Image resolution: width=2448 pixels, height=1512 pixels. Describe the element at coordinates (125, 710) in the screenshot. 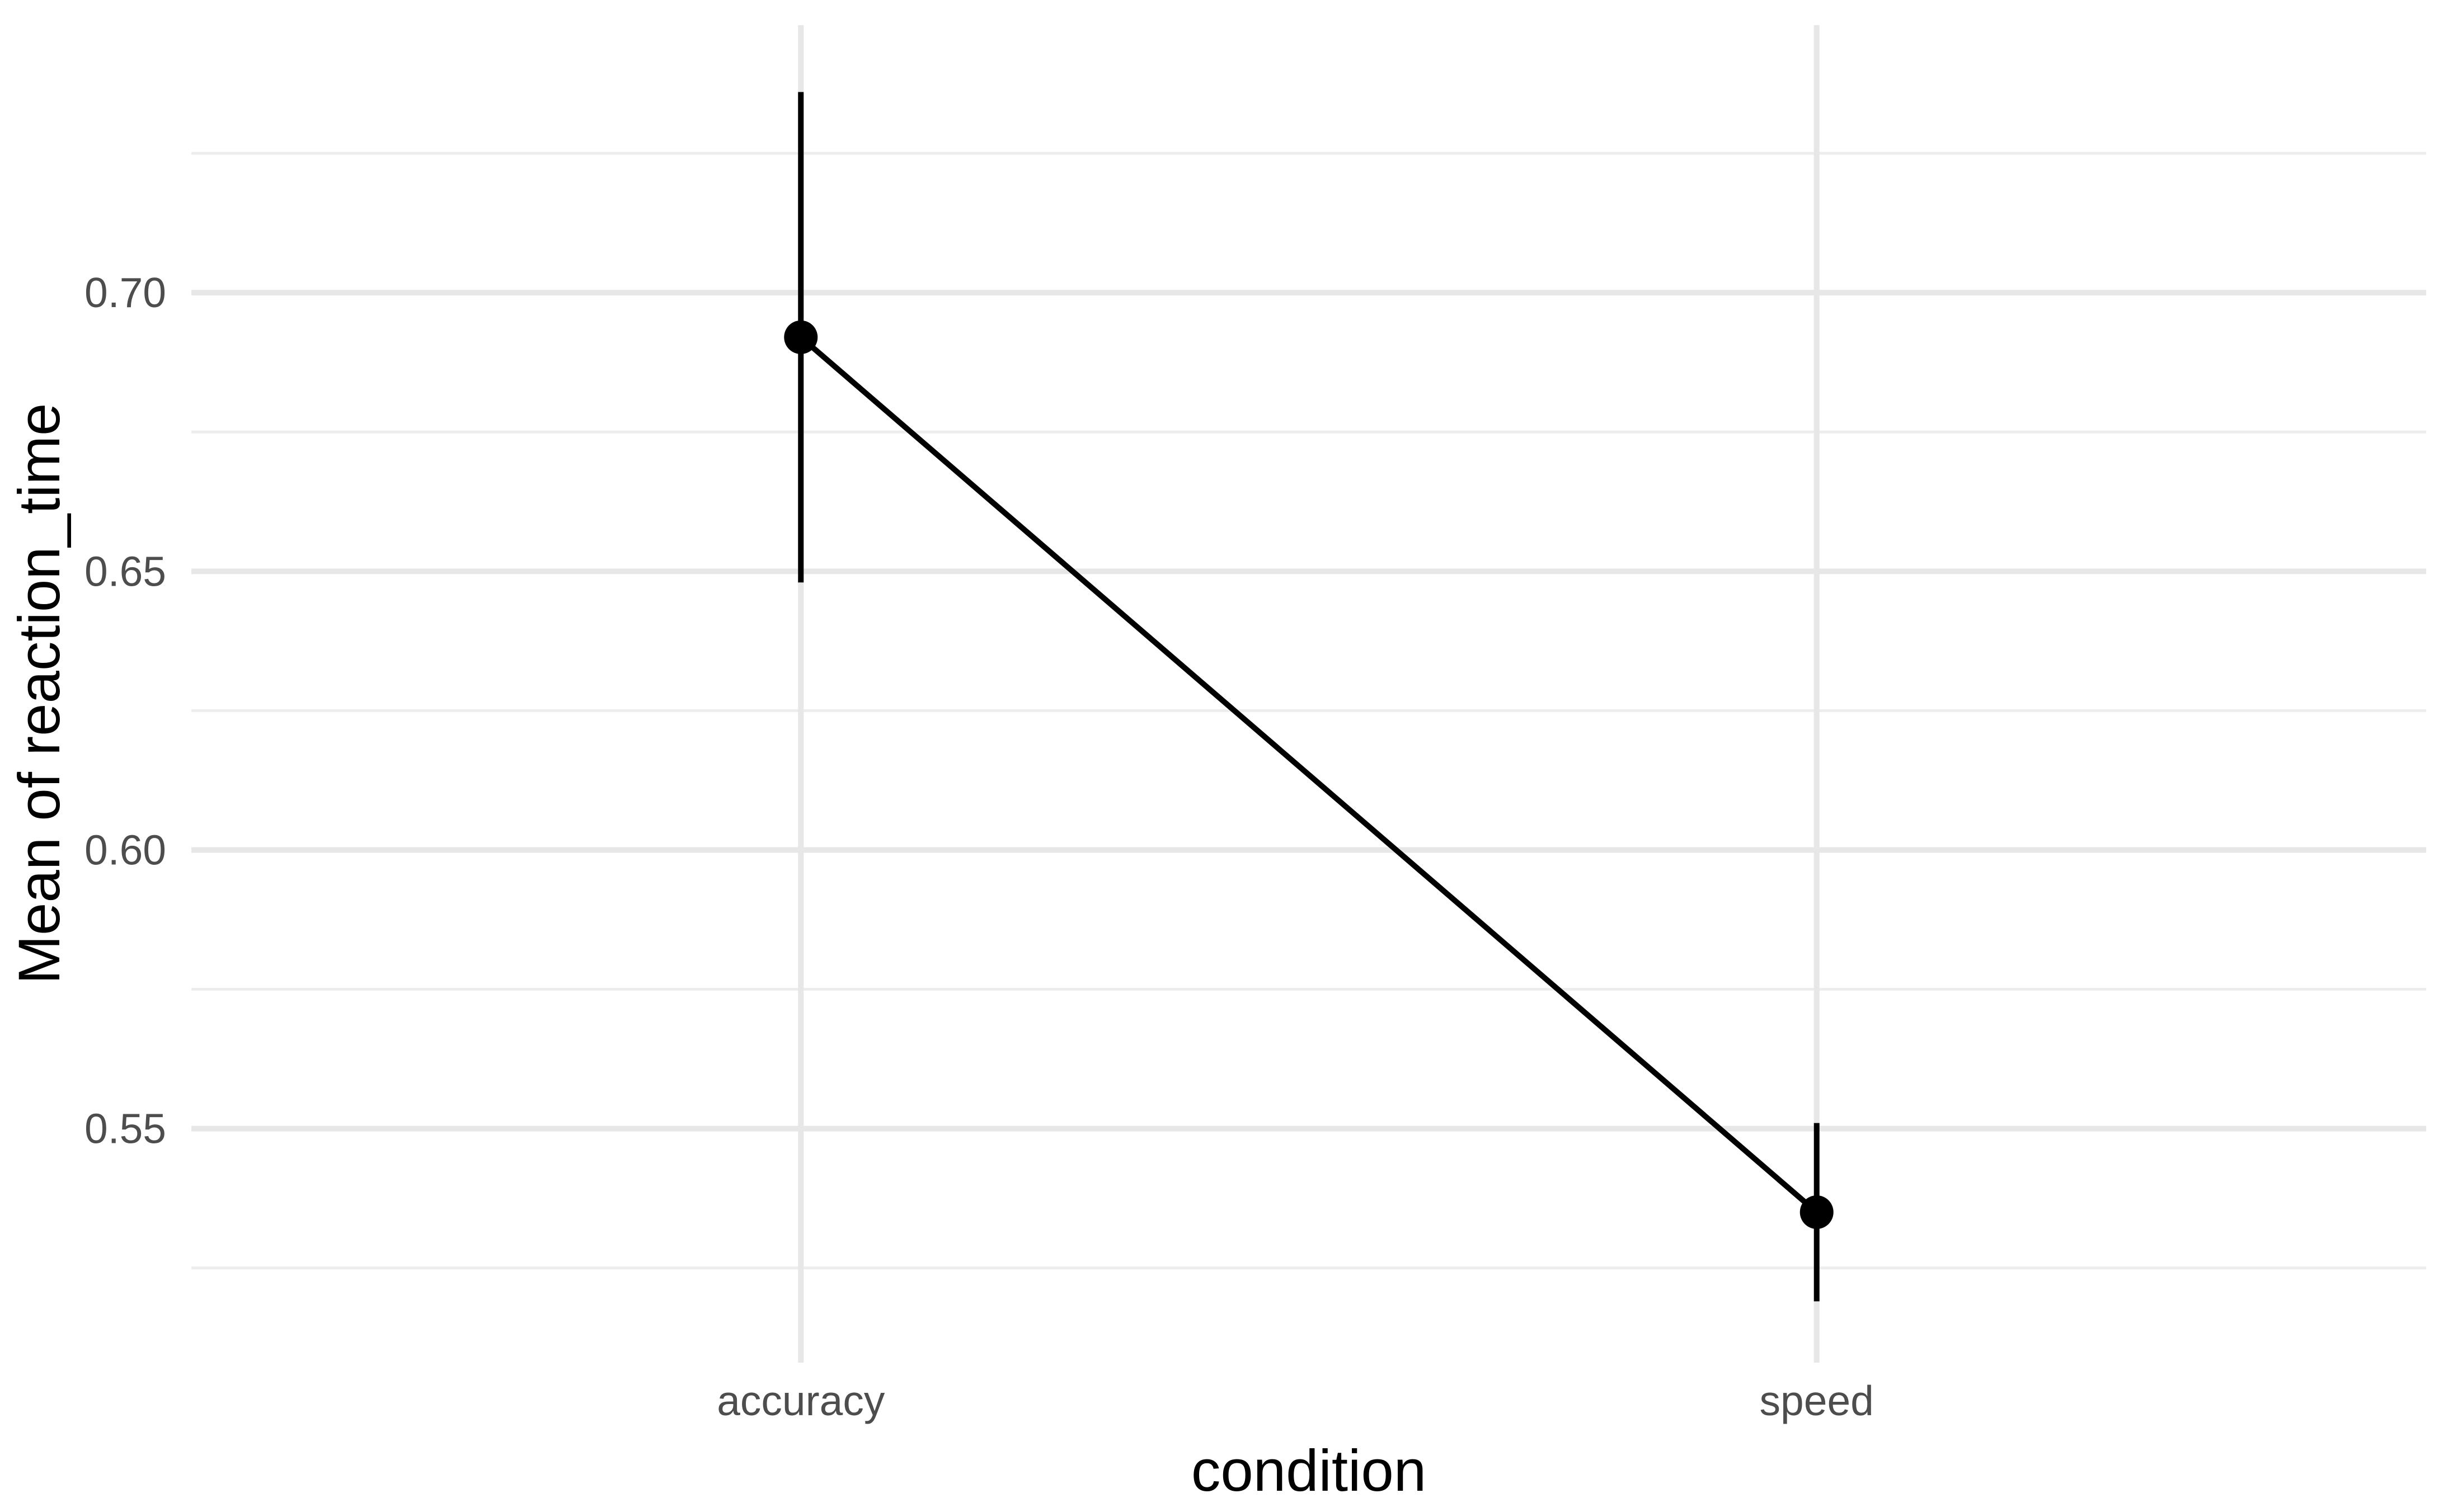

I see `y-axis-tick-labels: 0.55 0.60 0.65 0.70` at that location.